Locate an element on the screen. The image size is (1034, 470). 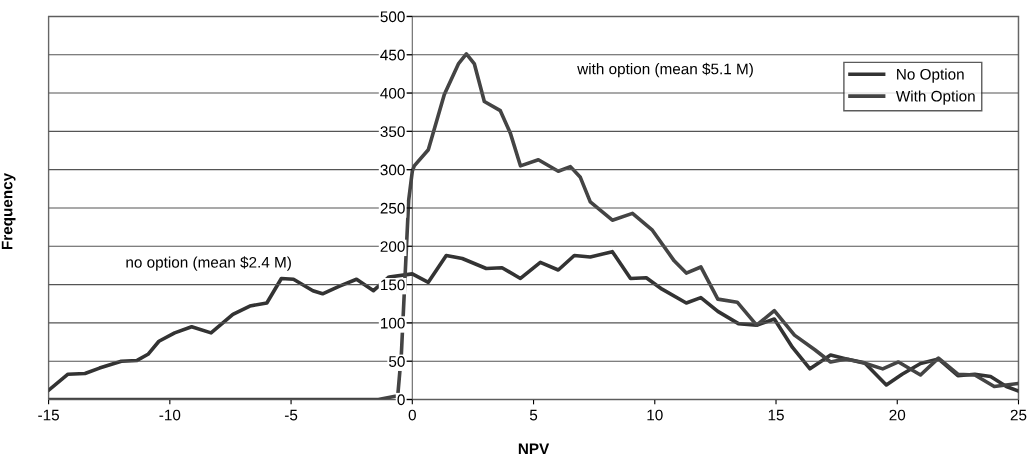
x-tick-label: -15 is located at coordinates (48, 415).